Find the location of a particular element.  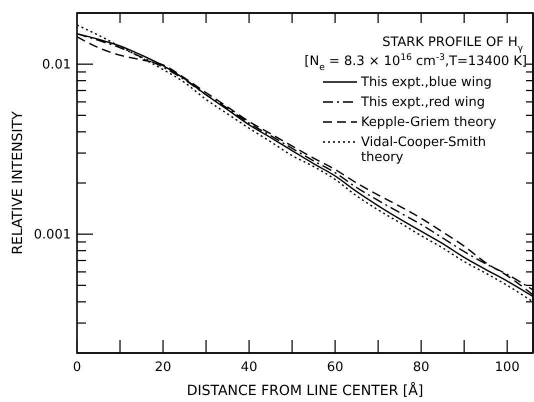

y-axis-title: RELATIVE INTENSITY is located at coordinates (18, 182).